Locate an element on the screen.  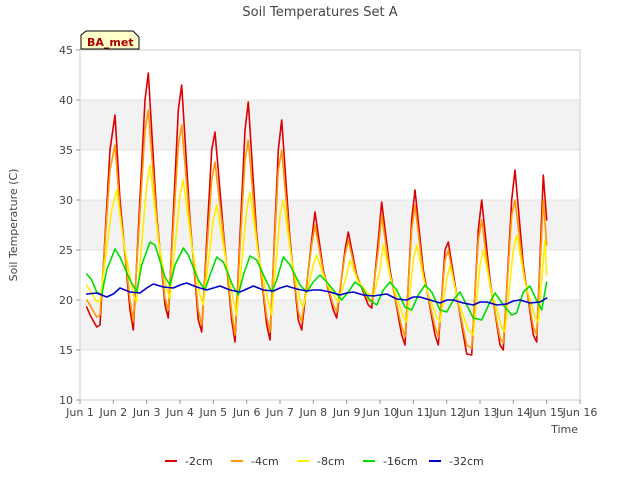
annotation-box: BA_met is located at coordinates (110, 40).